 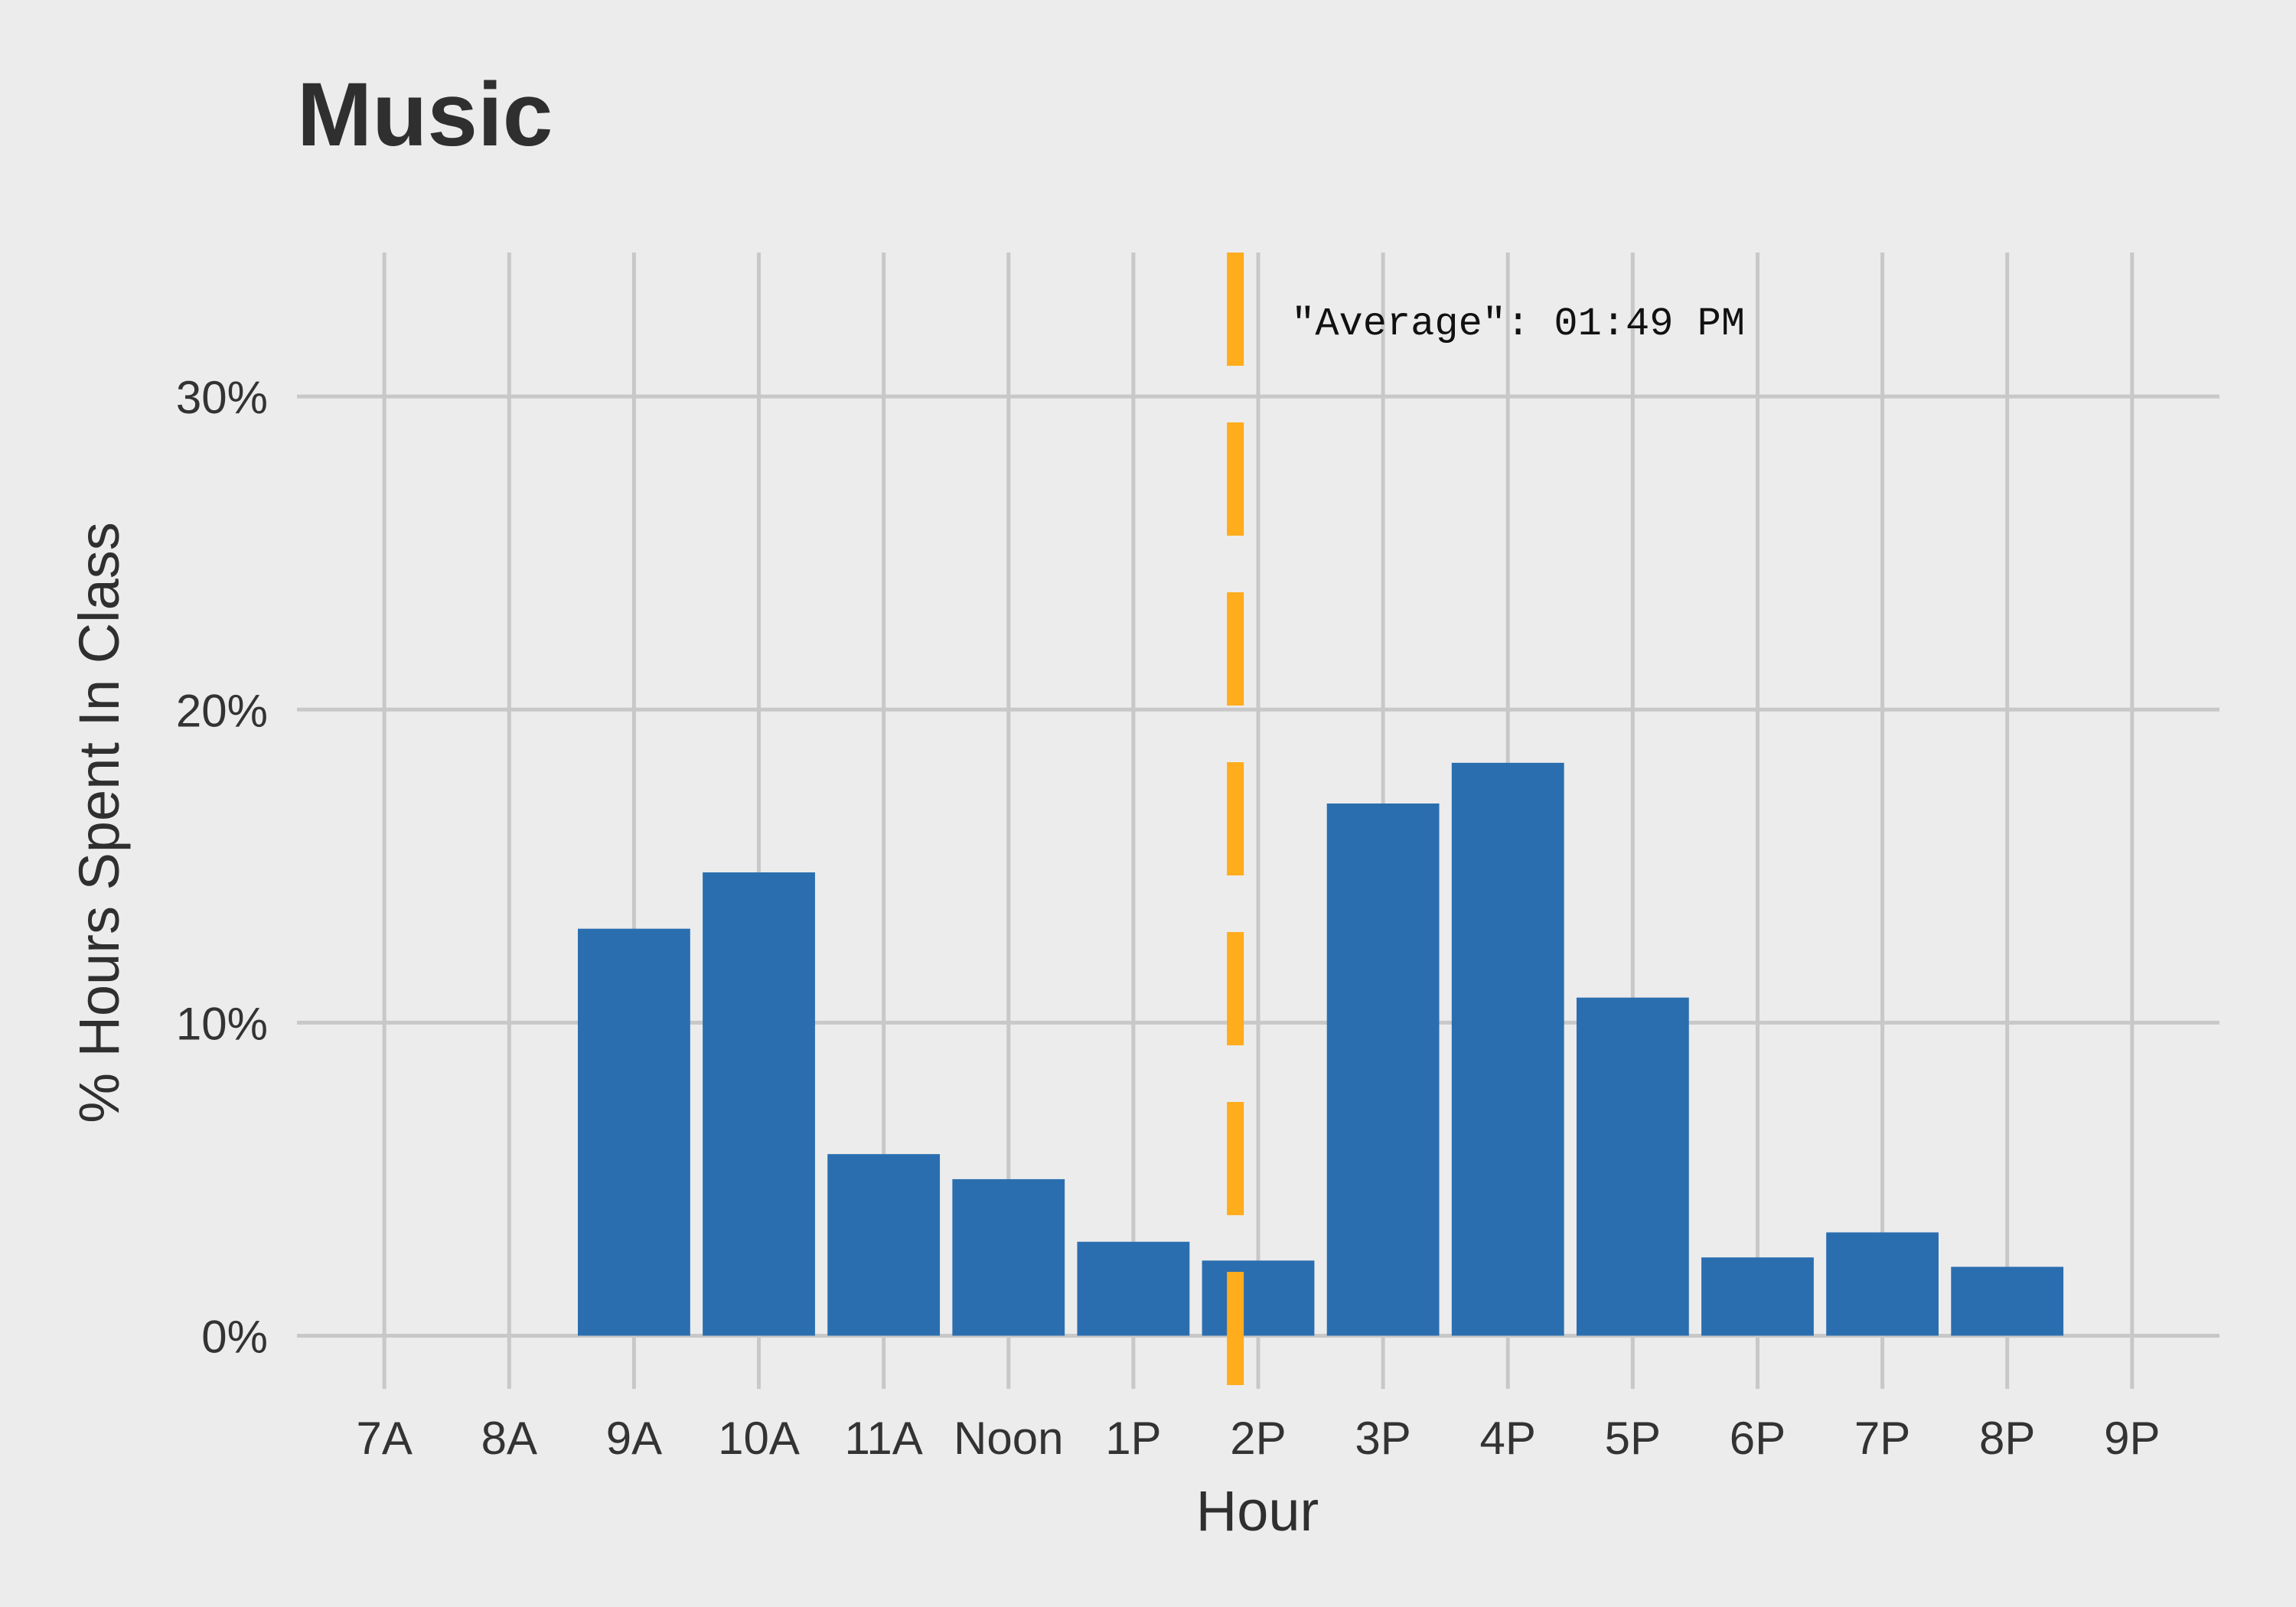 I want to click on y-tick-label: 0%, so click(x=234, y=1336).